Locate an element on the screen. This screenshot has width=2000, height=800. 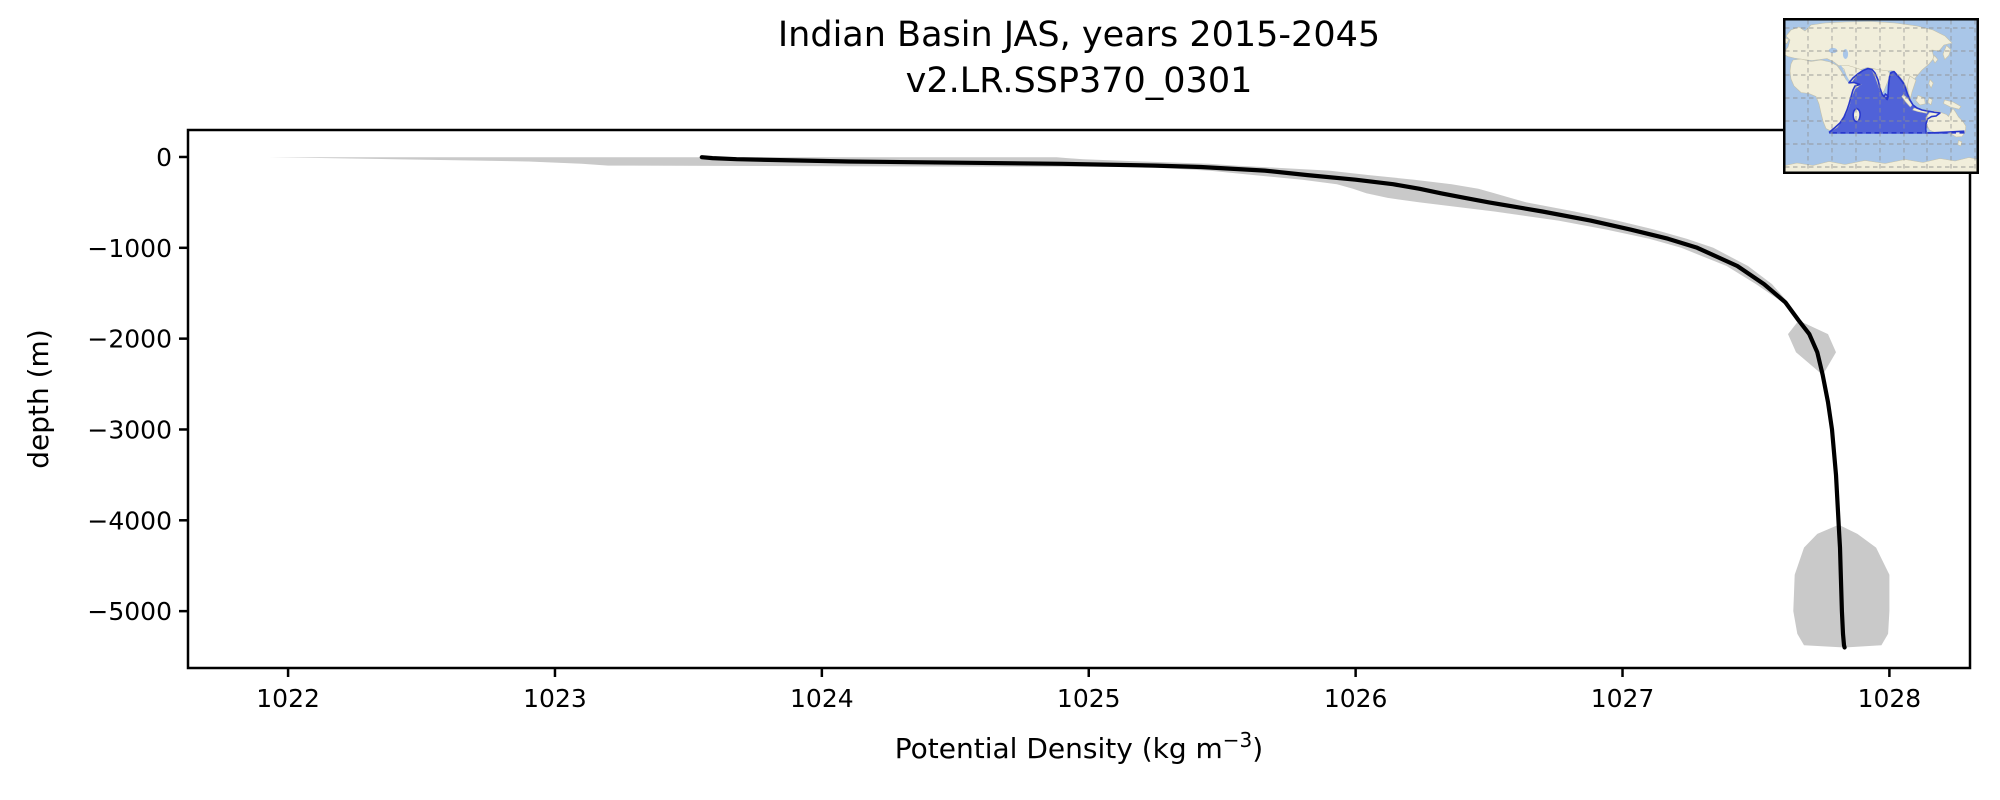
map-land-sulawesi is located at coordinates (1930, 101).